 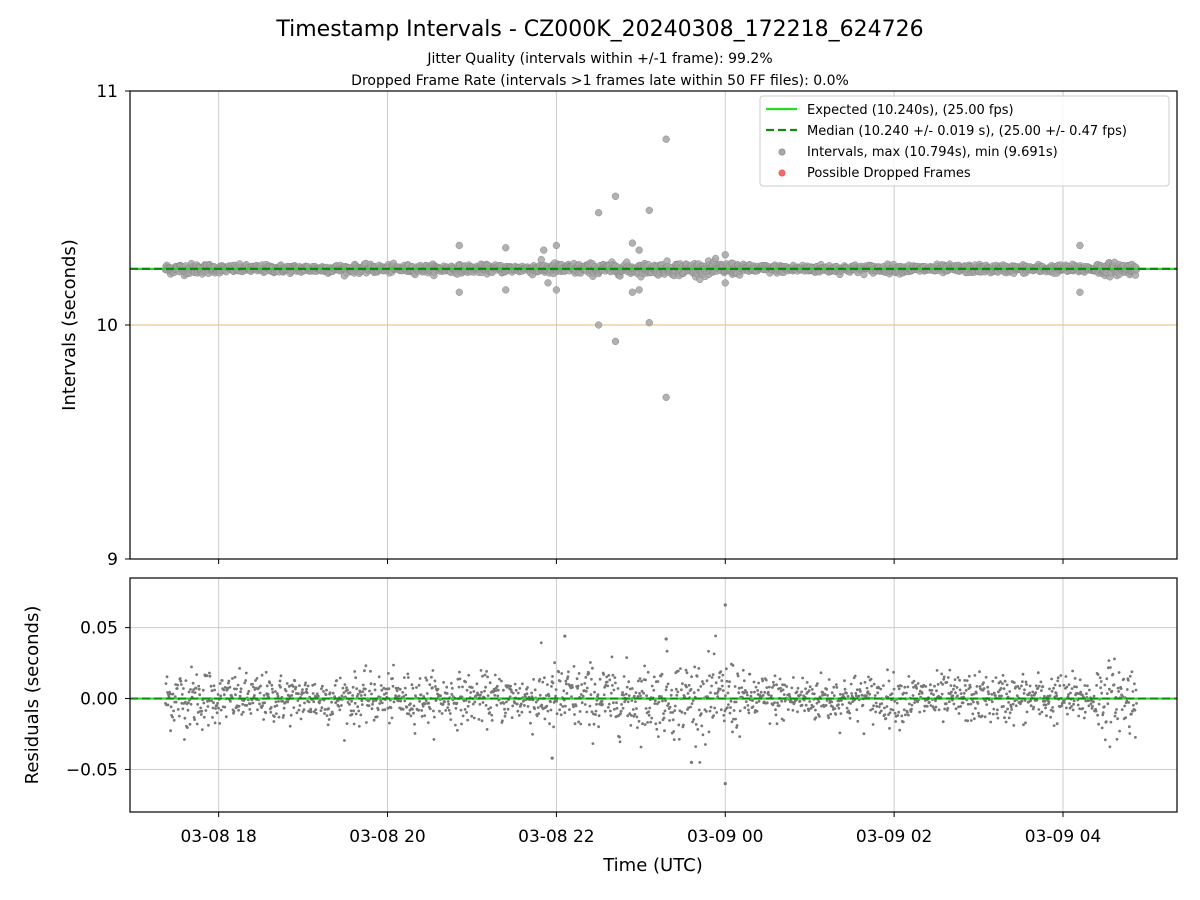 What do you see at coordinates (666, 397) in the screenshot?
I see `interval-outlier-point` at bounding box center [666, 397].